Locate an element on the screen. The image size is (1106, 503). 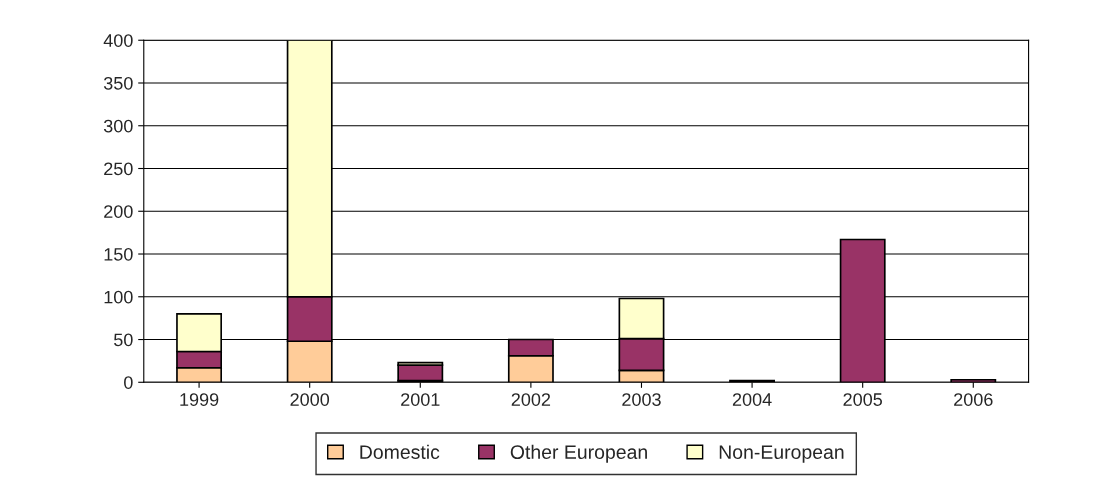
x-tick-label: 2005 is located at coordinates (863, 399).